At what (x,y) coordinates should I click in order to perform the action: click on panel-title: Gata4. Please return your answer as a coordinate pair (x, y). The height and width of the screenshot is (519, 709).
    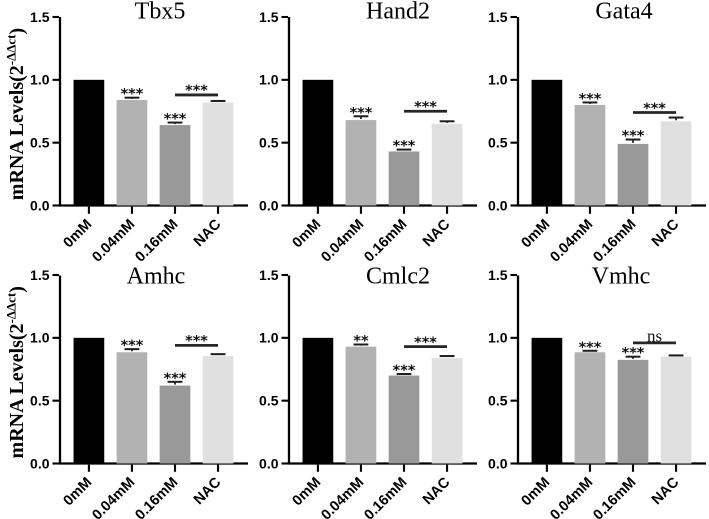
    Looking at the image, I should click on (623, 12).